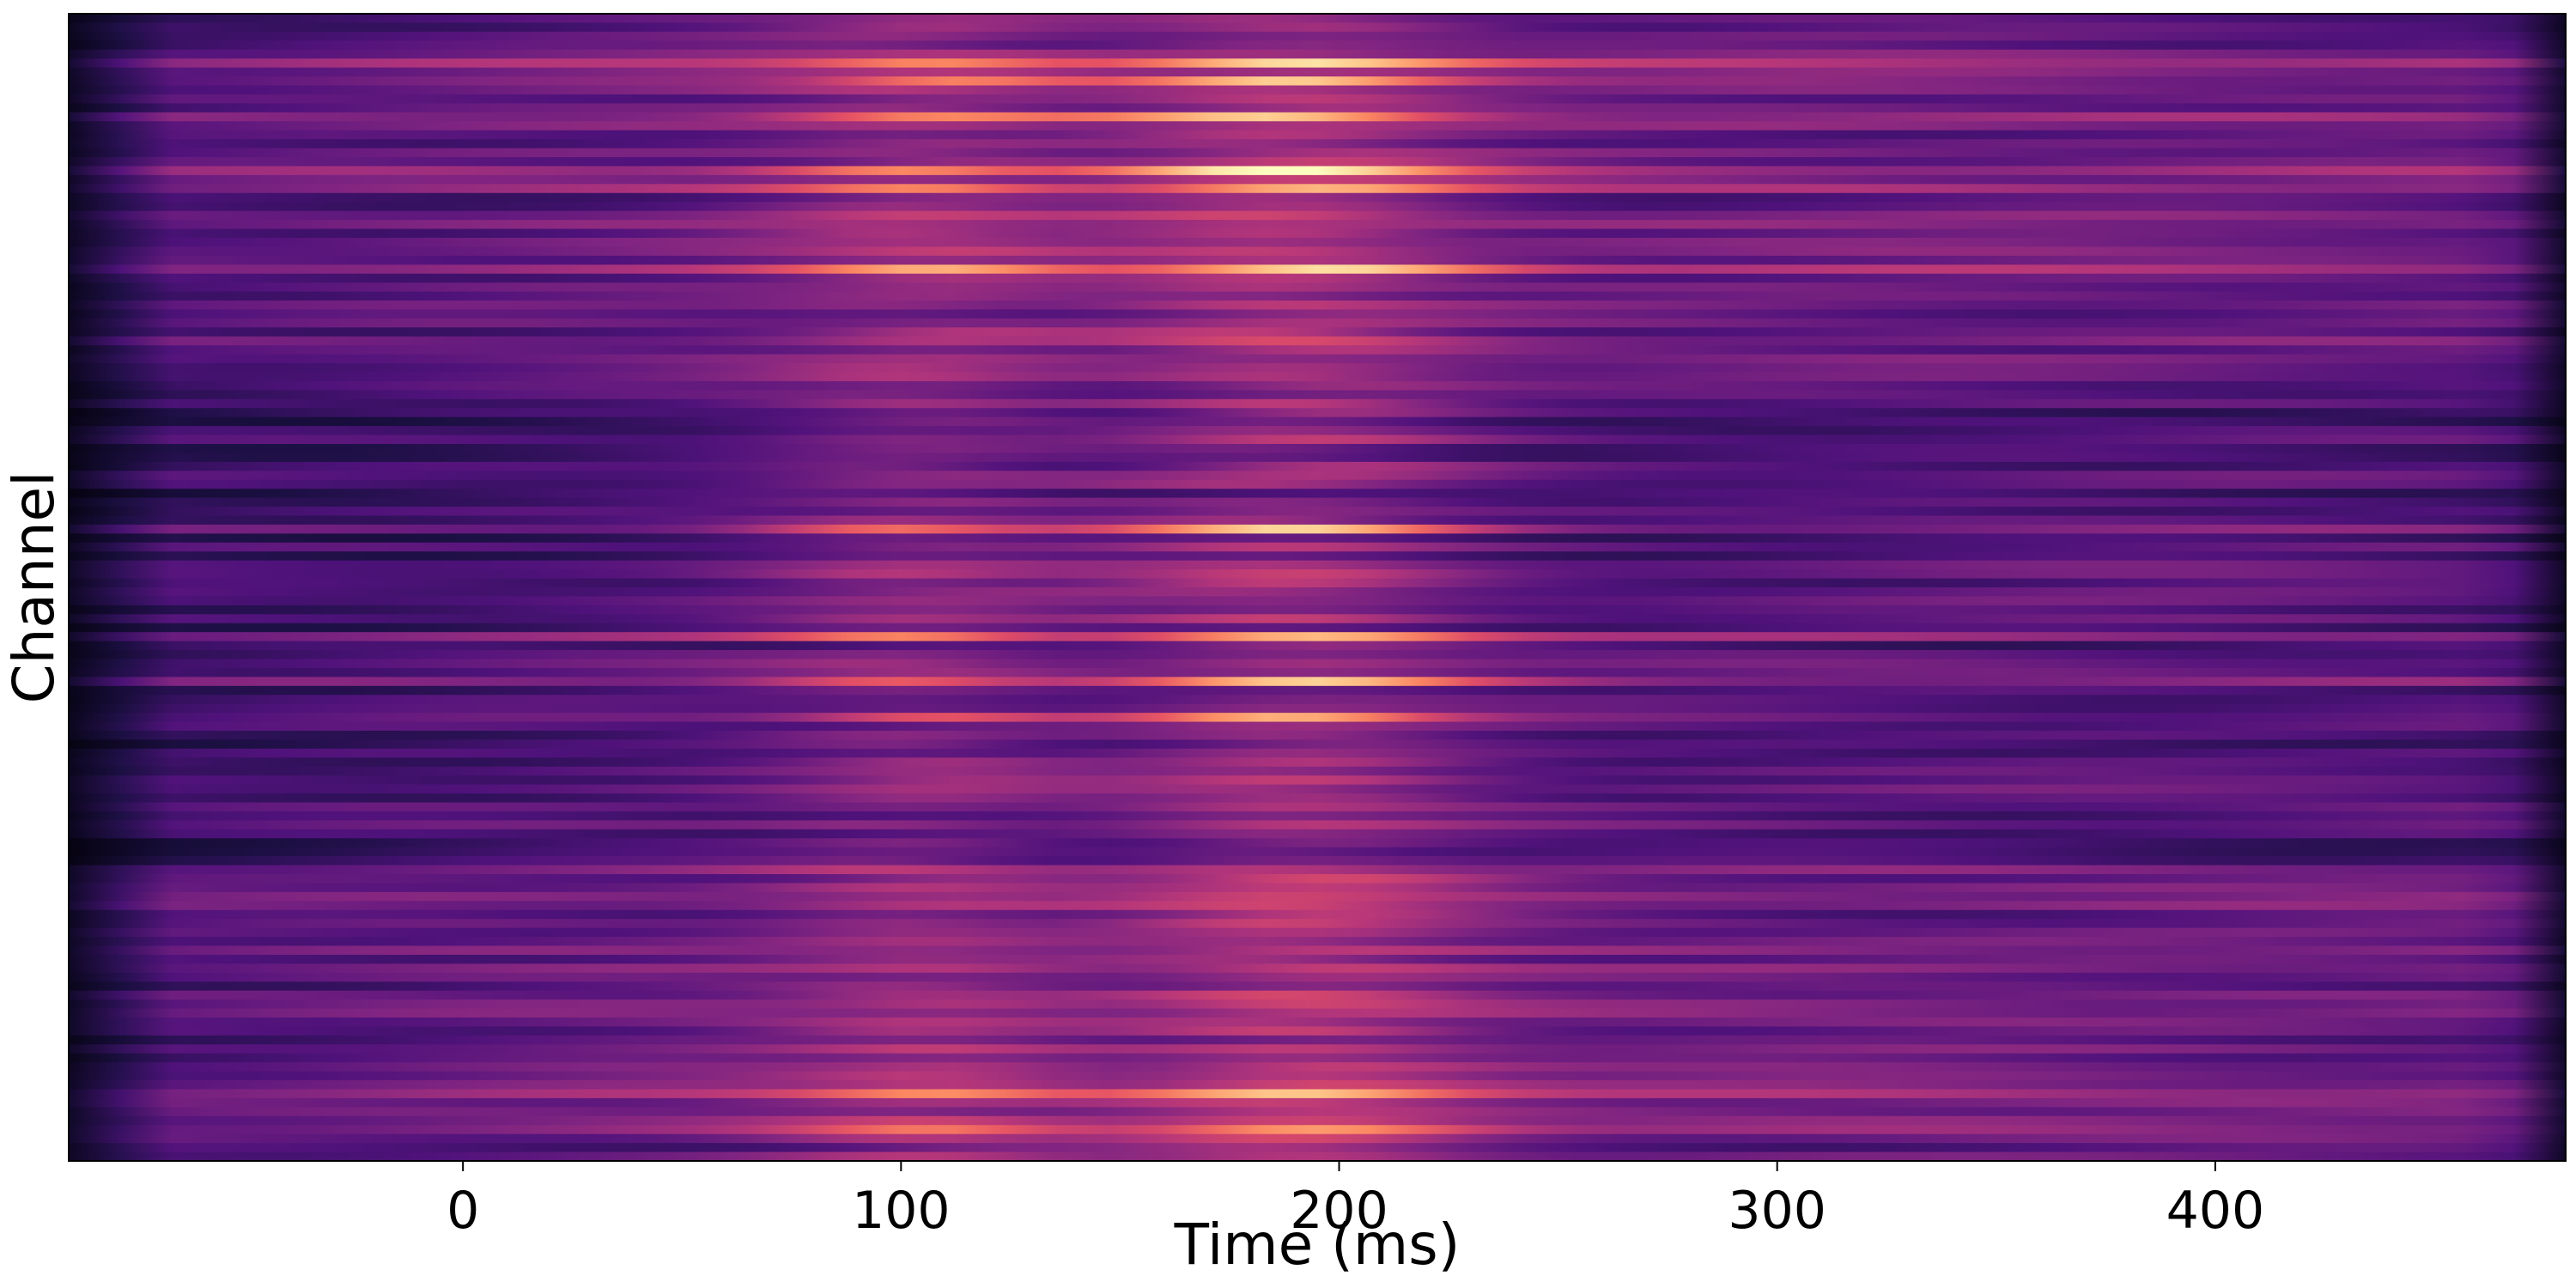 This screenshot has width=2576, height=1288. I want to click on x-tick-label: 100, so click(902, 1211).